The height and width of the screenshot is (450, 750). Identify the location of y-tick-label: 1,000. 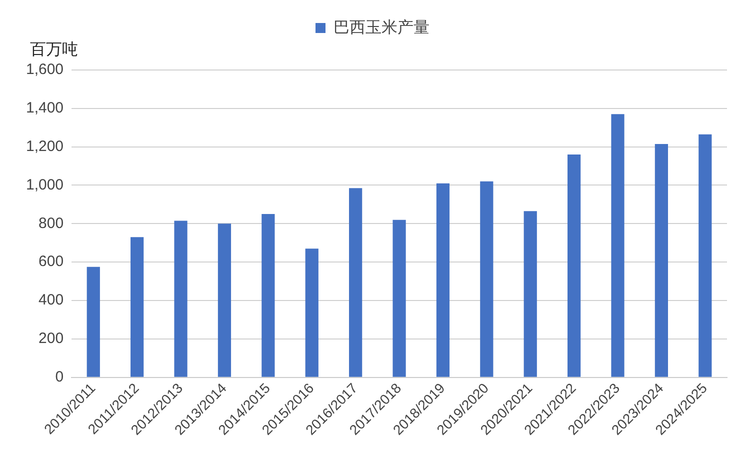
(45, 185).